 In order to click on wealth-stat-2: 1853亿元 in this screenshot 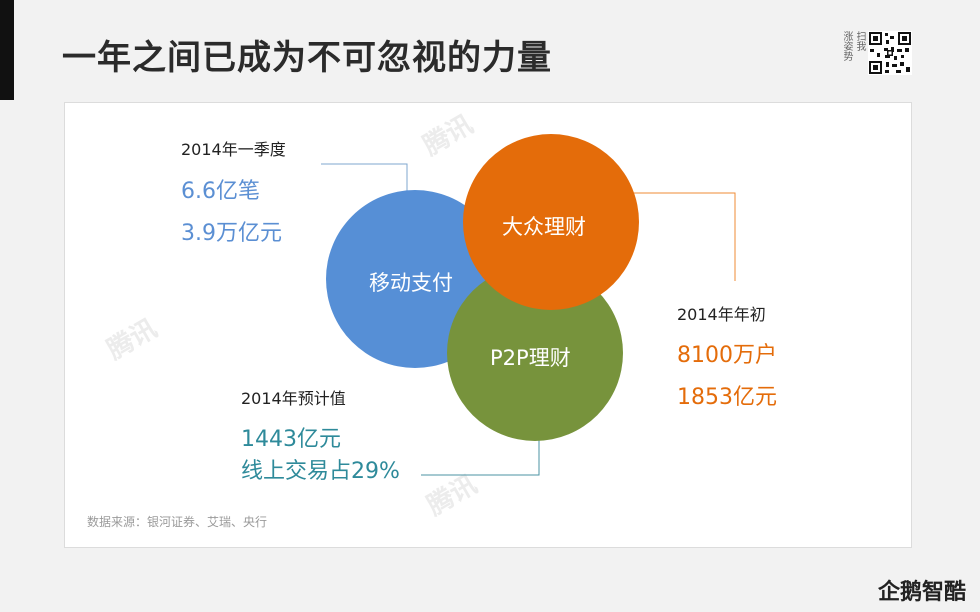, I will do `click(727, 397)`.